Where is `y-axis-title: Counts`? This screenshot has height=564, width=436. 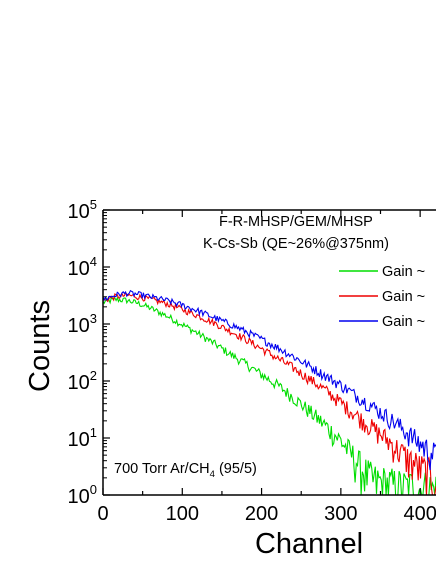 y-axis-title: Counts is located at coordinates (40, 346).